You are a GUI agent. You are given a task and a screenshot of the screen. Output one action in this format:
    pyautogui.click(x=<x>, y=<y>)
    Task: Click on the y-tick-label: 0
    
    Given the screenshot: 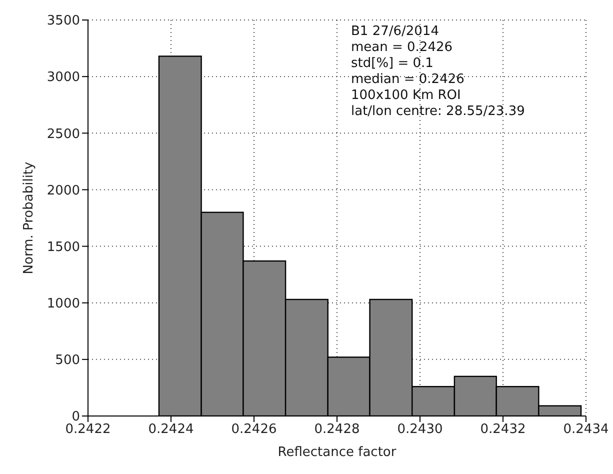 What is the action you would take?
    pyautogui.click(x=76, y=417)
    